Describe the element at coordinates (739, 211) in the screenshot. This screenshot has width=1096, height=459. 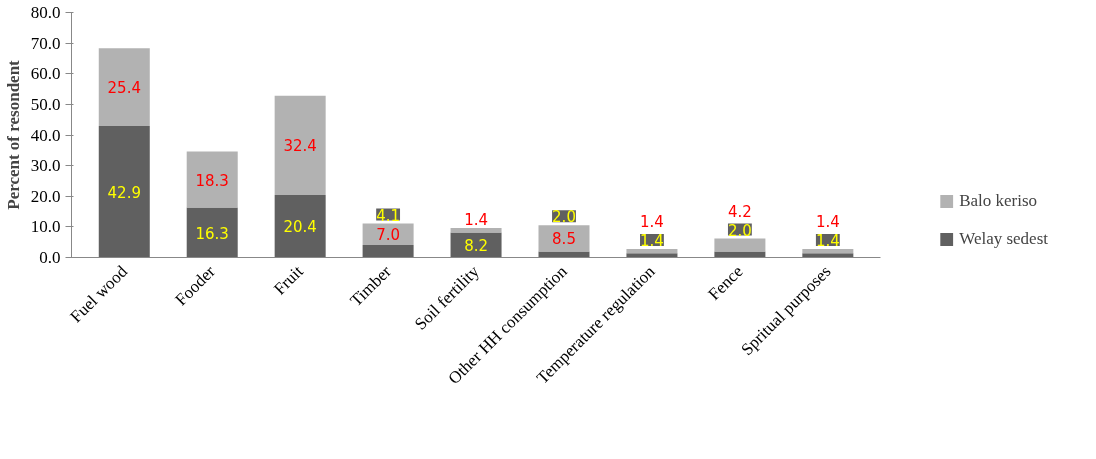
I see `data-label: 4.2` at that location.